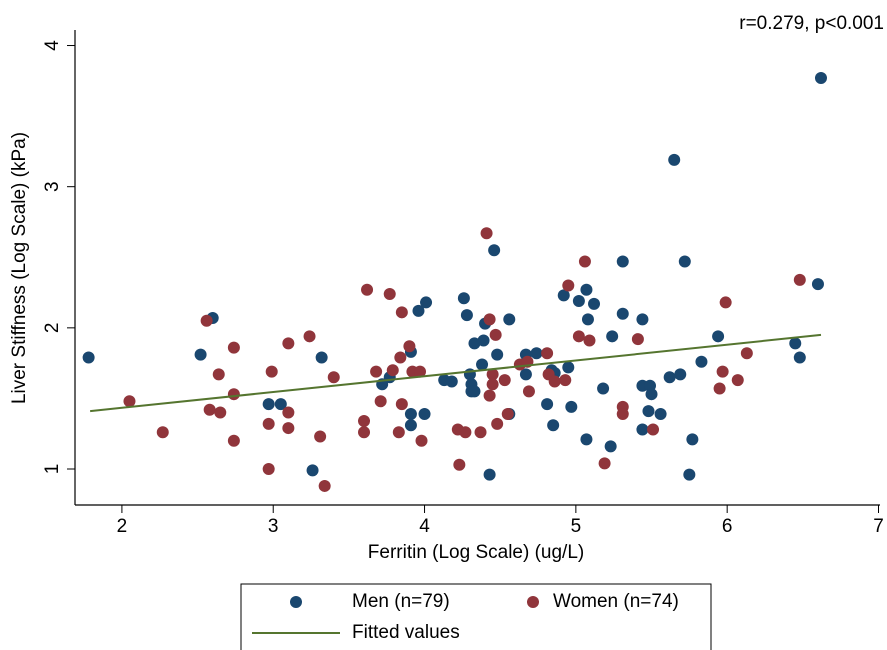 This screenshot has width=887, height=650. Describe the element at coordinates (401, 601) in the screenshot. I see `legend-label: Men (n=79)` at that location.